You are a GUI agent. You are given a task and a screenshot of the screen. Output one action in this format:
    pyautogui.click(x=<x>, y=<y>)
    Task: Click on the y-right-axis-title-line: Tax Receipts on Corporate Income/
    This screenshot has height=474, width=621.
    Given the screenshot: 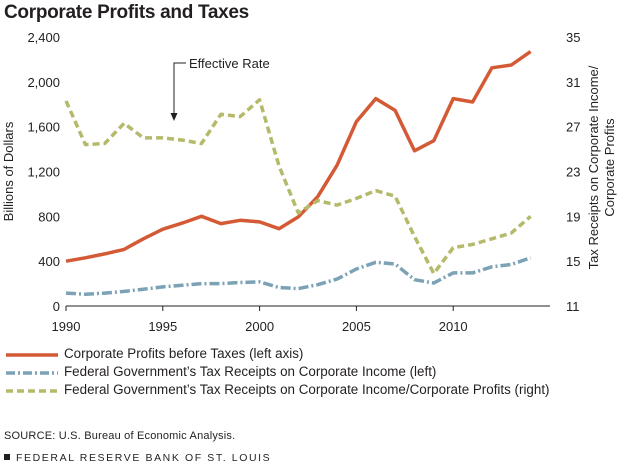 What is the action you would take?
    pyautogui.click(x=593, y=167)
    